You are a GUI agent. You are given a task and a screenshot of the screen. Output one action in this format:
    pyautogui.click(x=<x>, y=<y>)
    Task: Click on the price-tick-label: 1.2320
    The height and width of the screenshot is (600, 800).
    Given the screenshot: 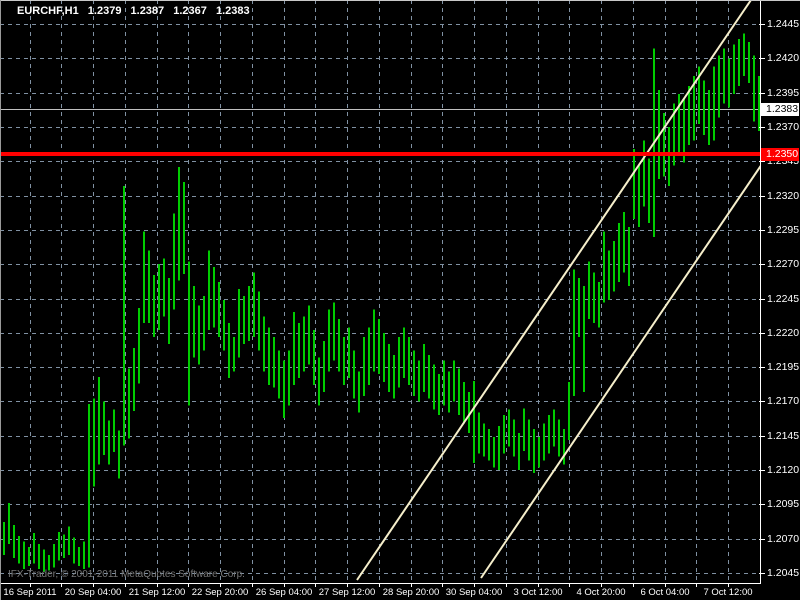 What is the action you would take?
    pyautogui.click(x=783, y=196)
    